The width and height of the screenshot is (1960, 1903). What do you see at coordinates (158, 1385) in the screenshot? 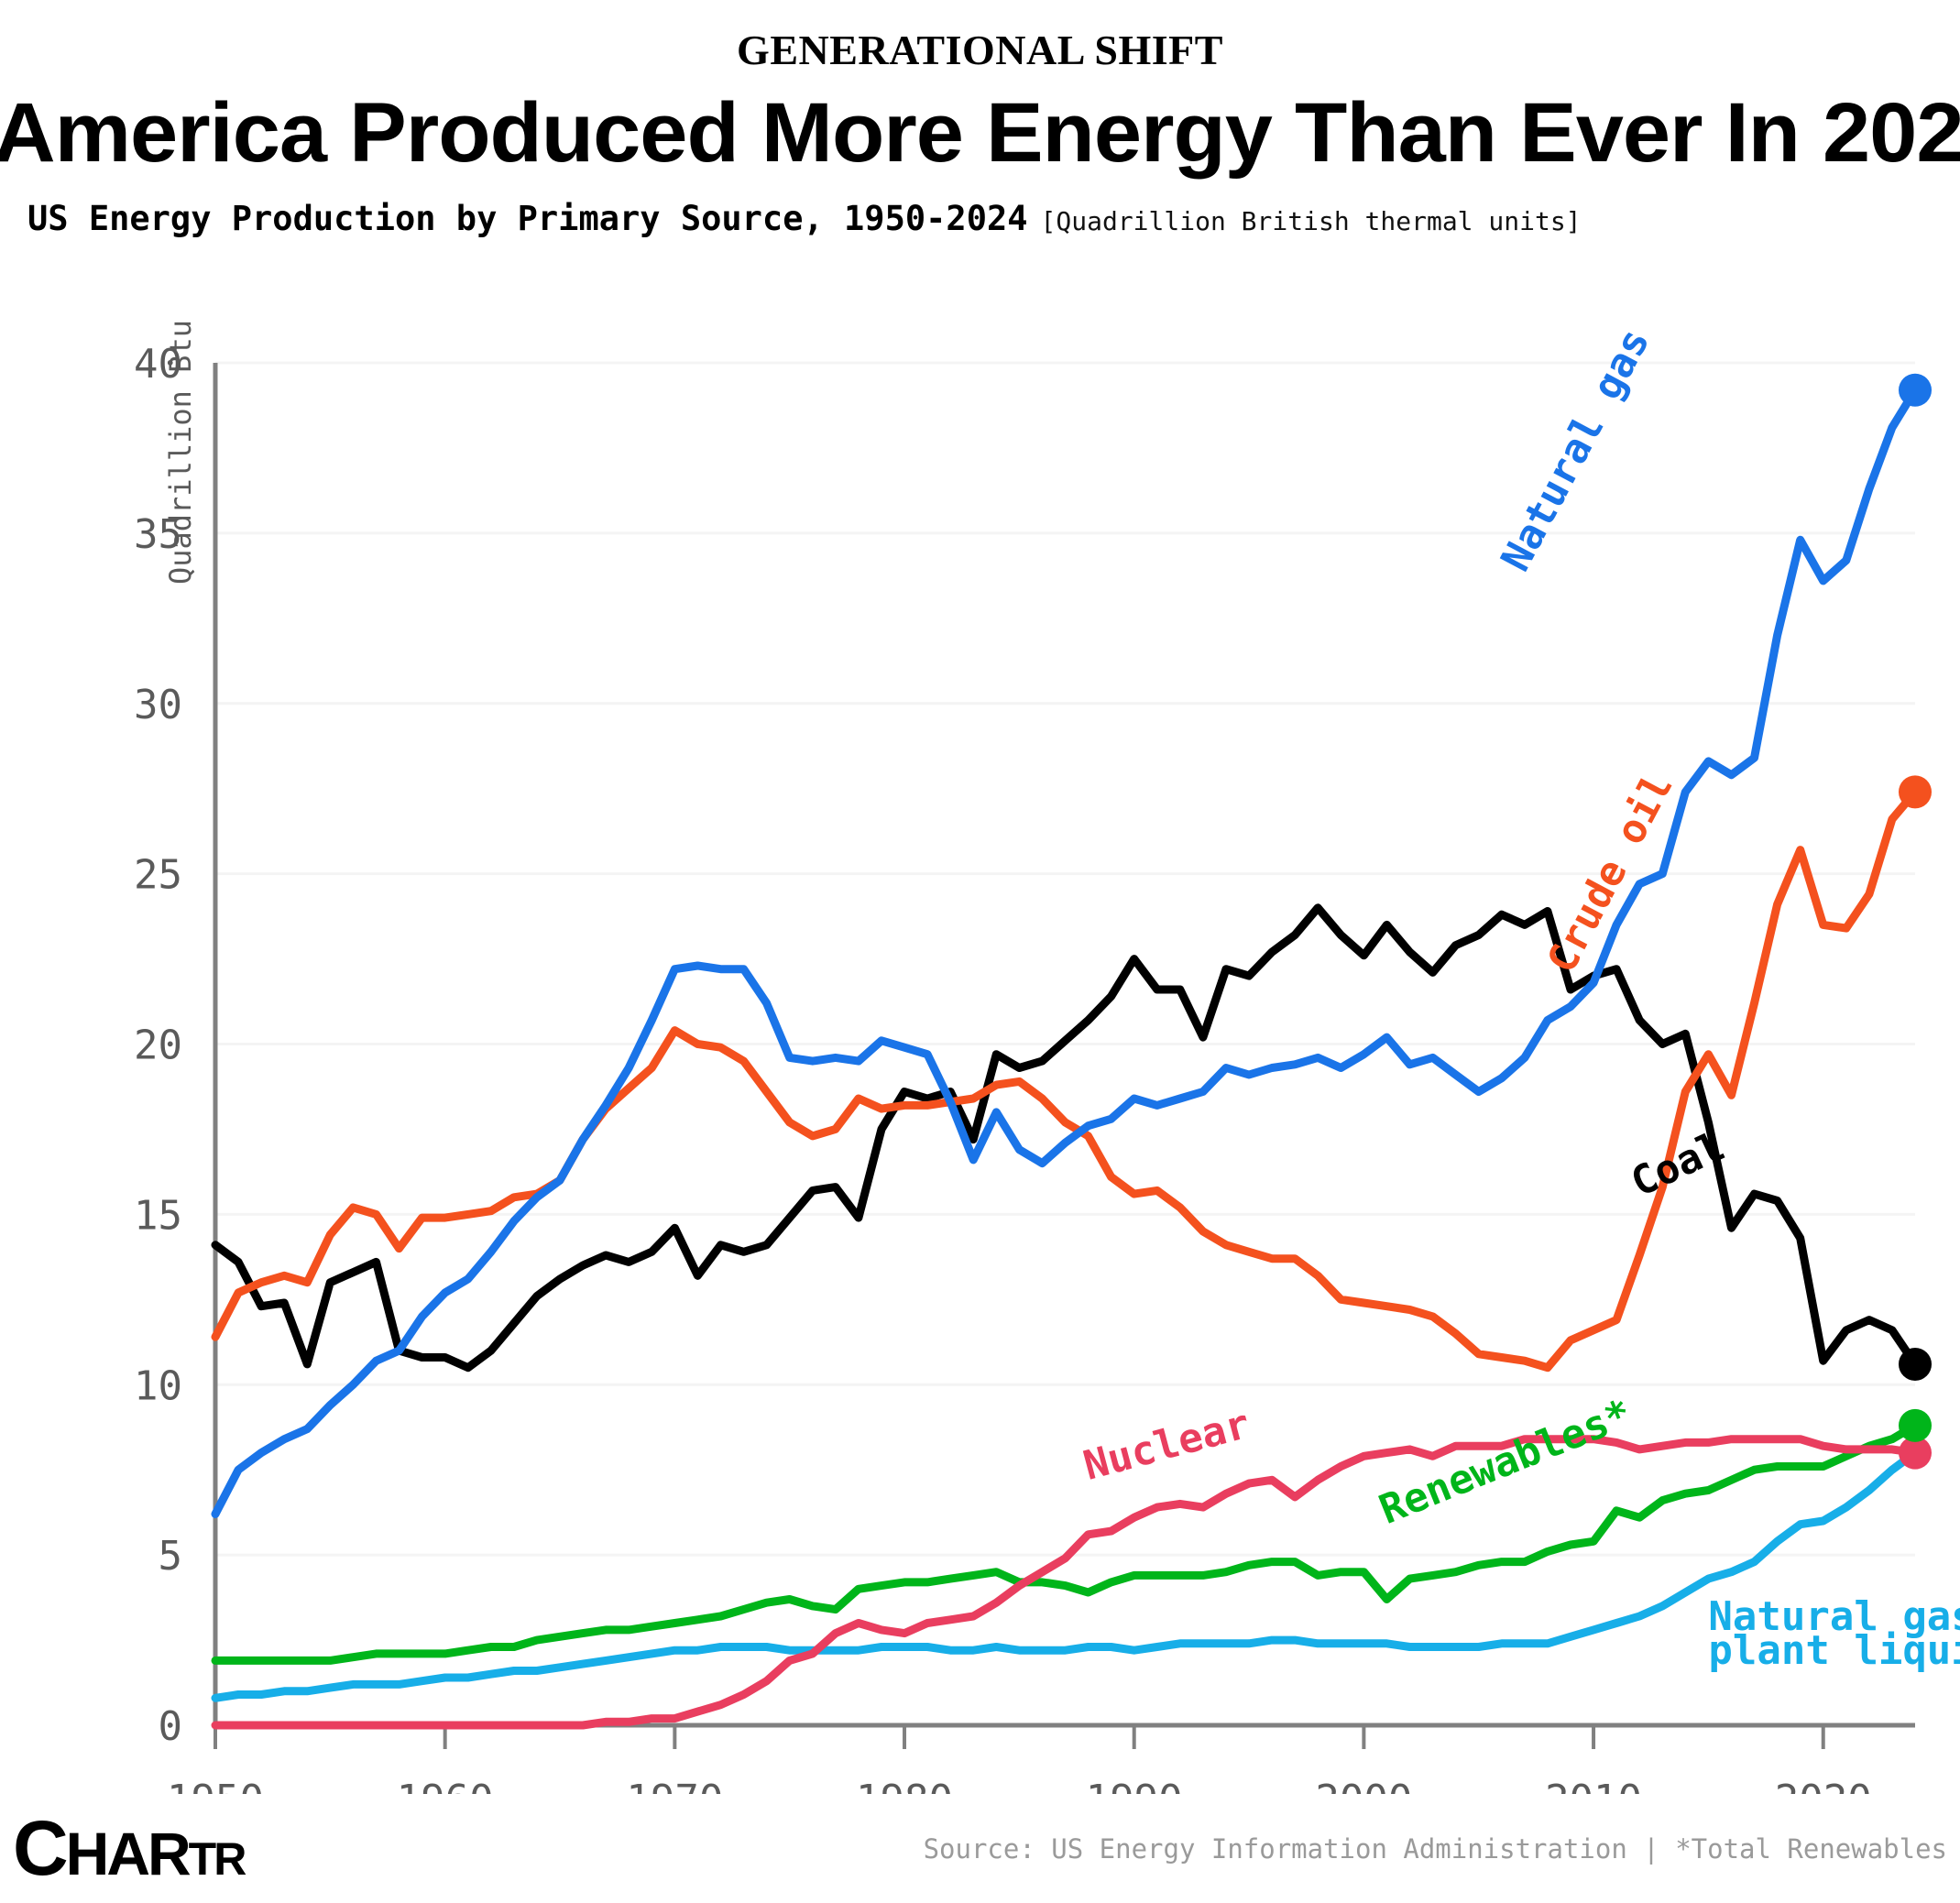
I see `y-axis-tick-label: 10` at bounding box center [158, 1385].